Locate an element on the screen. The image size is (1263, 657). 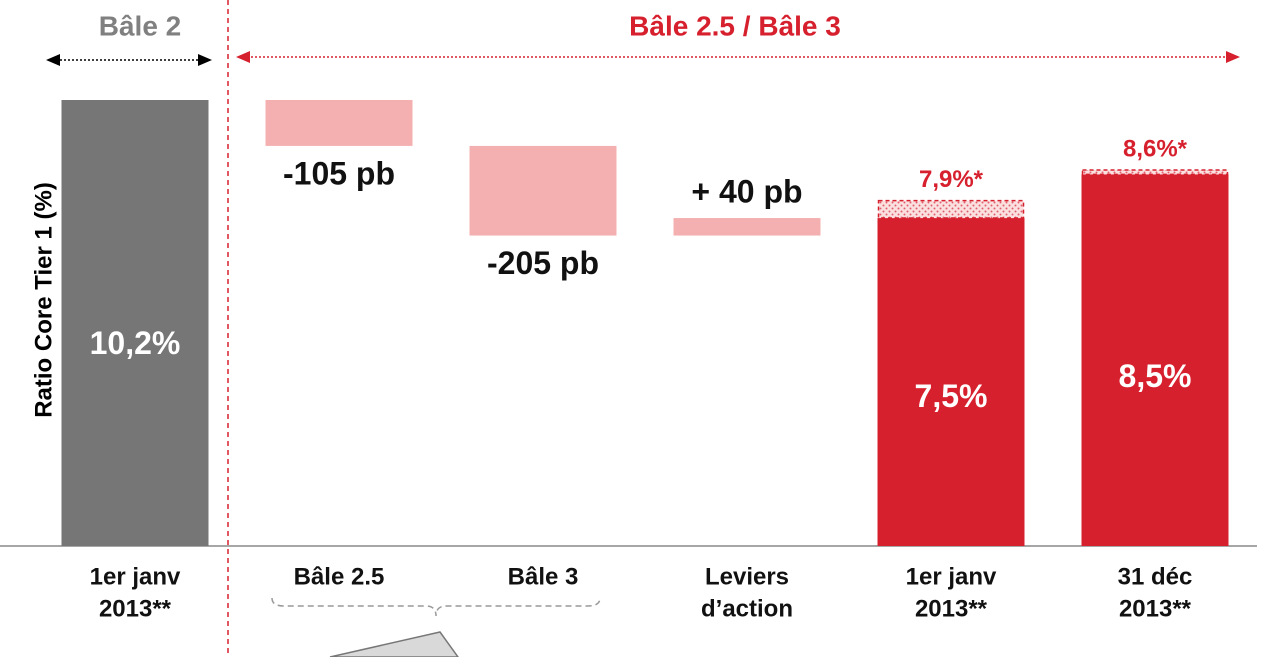
x-tick-label: Leviers is located at coordinates (747, 576).